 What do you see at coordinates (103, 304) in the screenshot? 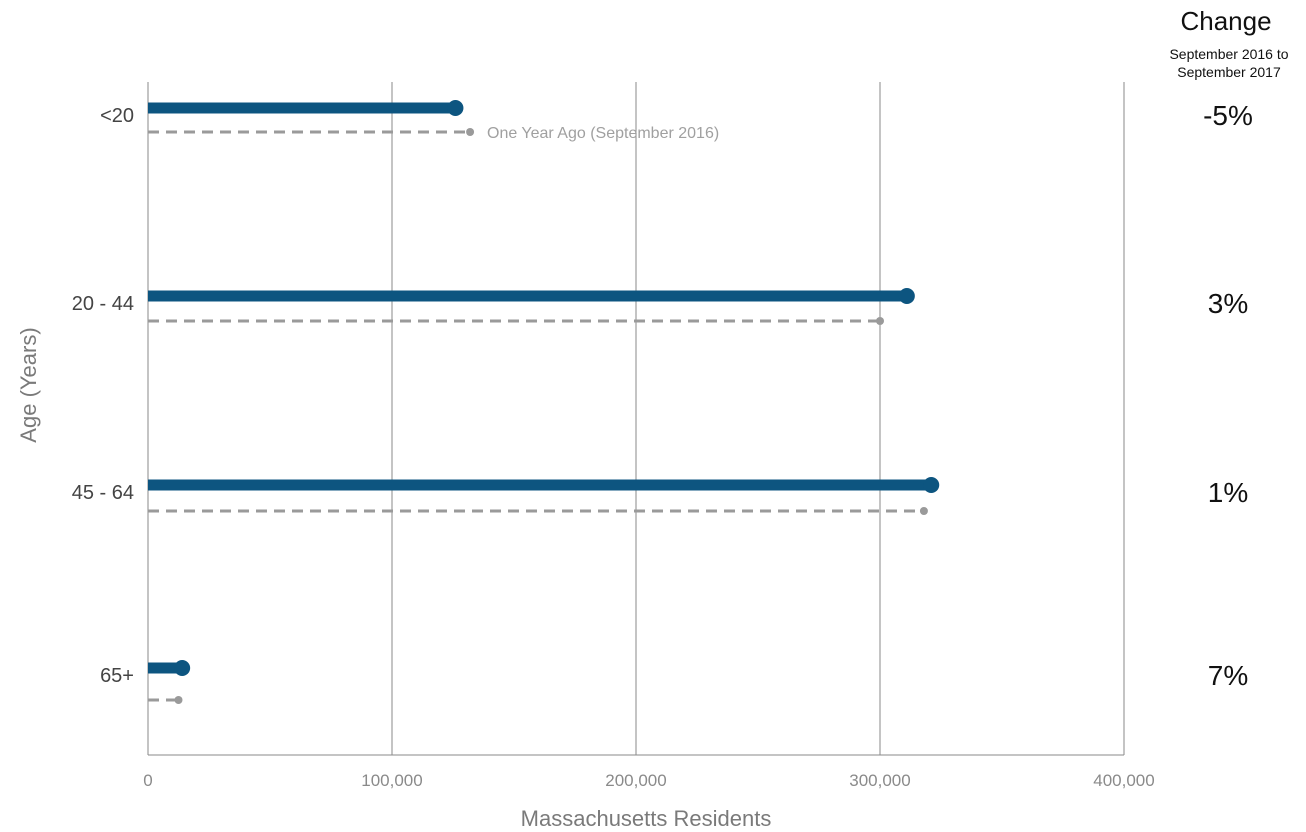
I see `y-category-label-1: 20 - 44` at bounding box center [103, 304].